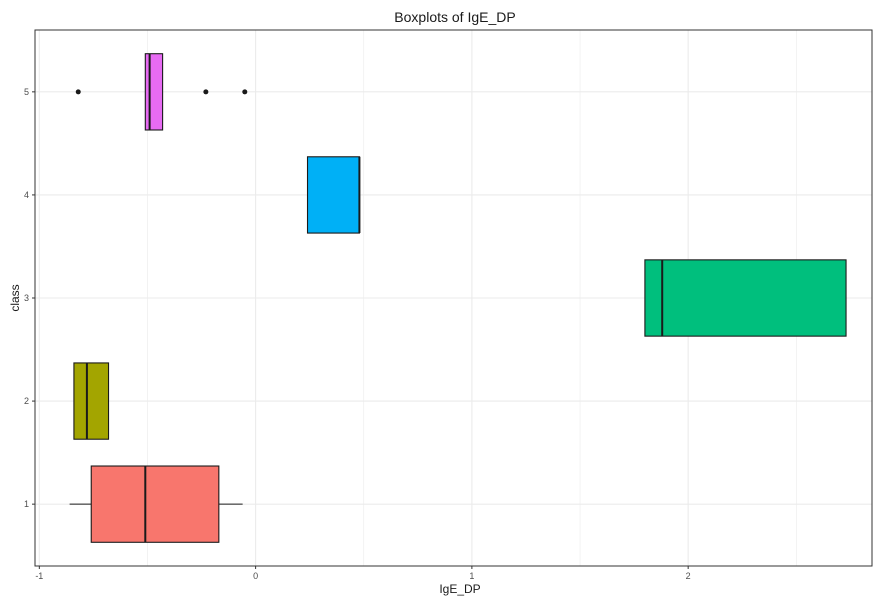  I want to click on y-tick-label: 2, so click(26, 401).